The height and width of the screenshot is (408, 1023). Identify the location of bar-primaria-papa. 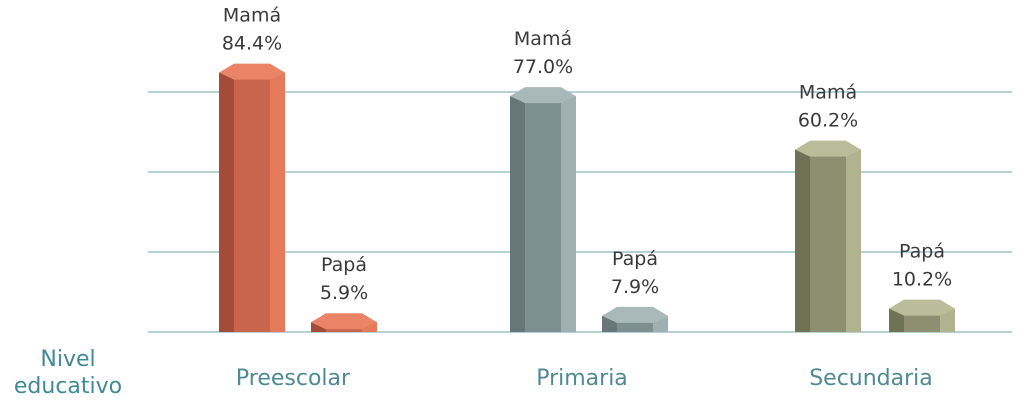
(635, 319).